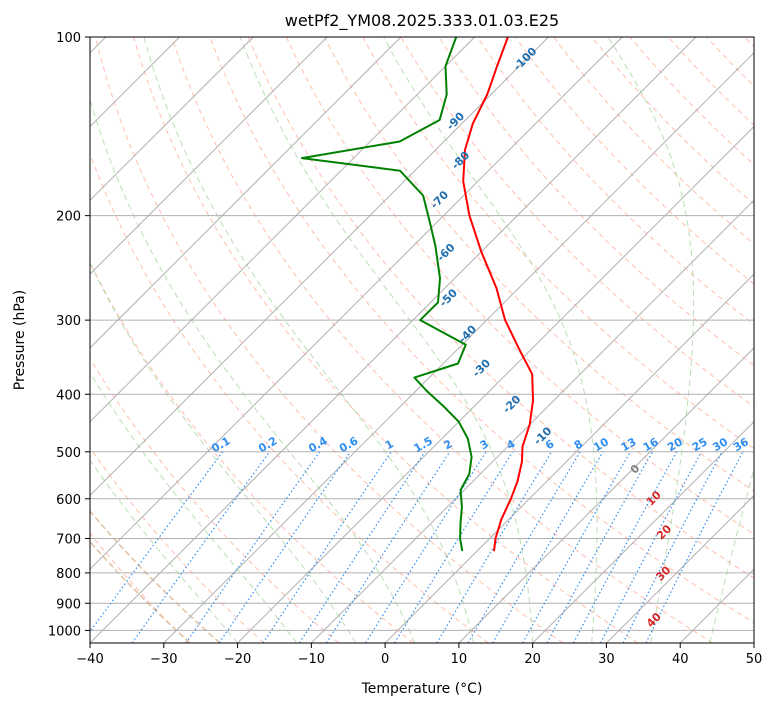 This screenshot has height=708, width=775. Describe the element at coordinates (237, 659) in the screenshot. I see `x-tick-label: −20` at that location.